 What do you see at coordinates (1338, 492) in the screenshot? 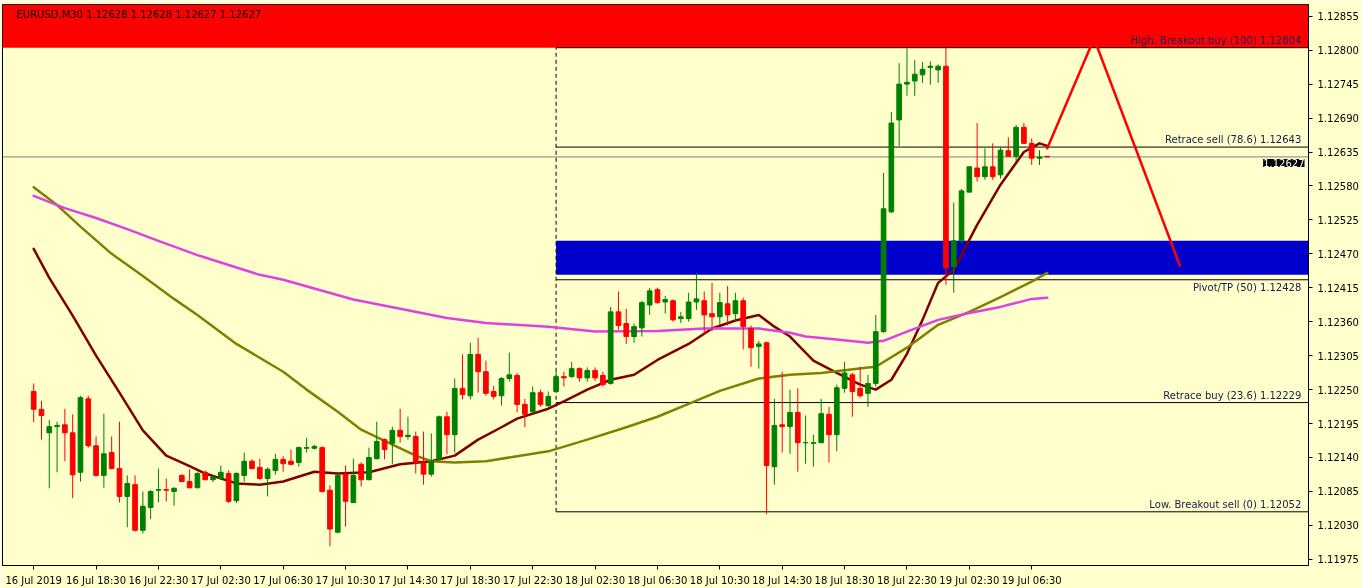
I see `y-tick-label: 1.12085` at bounding box center [1338, 492].